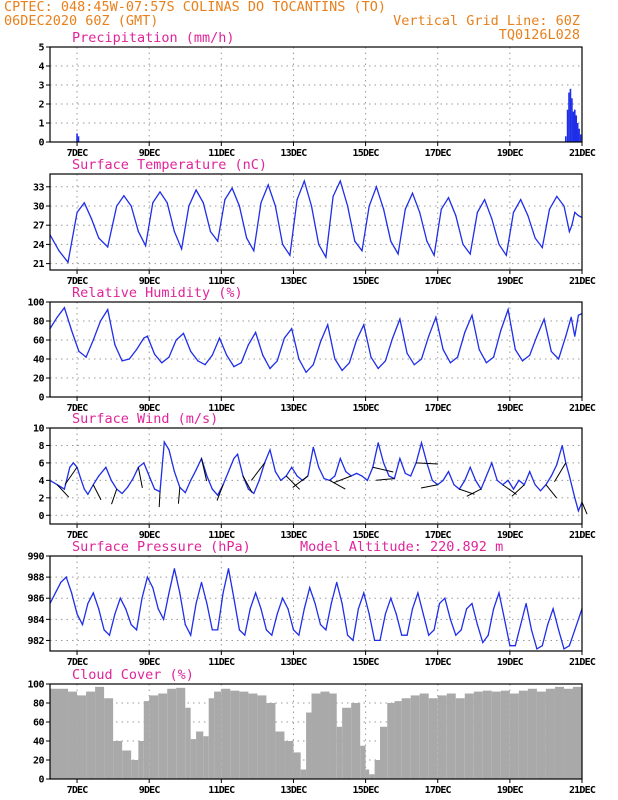 The height and width of the screenshot is (800, 618). I want to click on plot-frame, so click(316, 94).